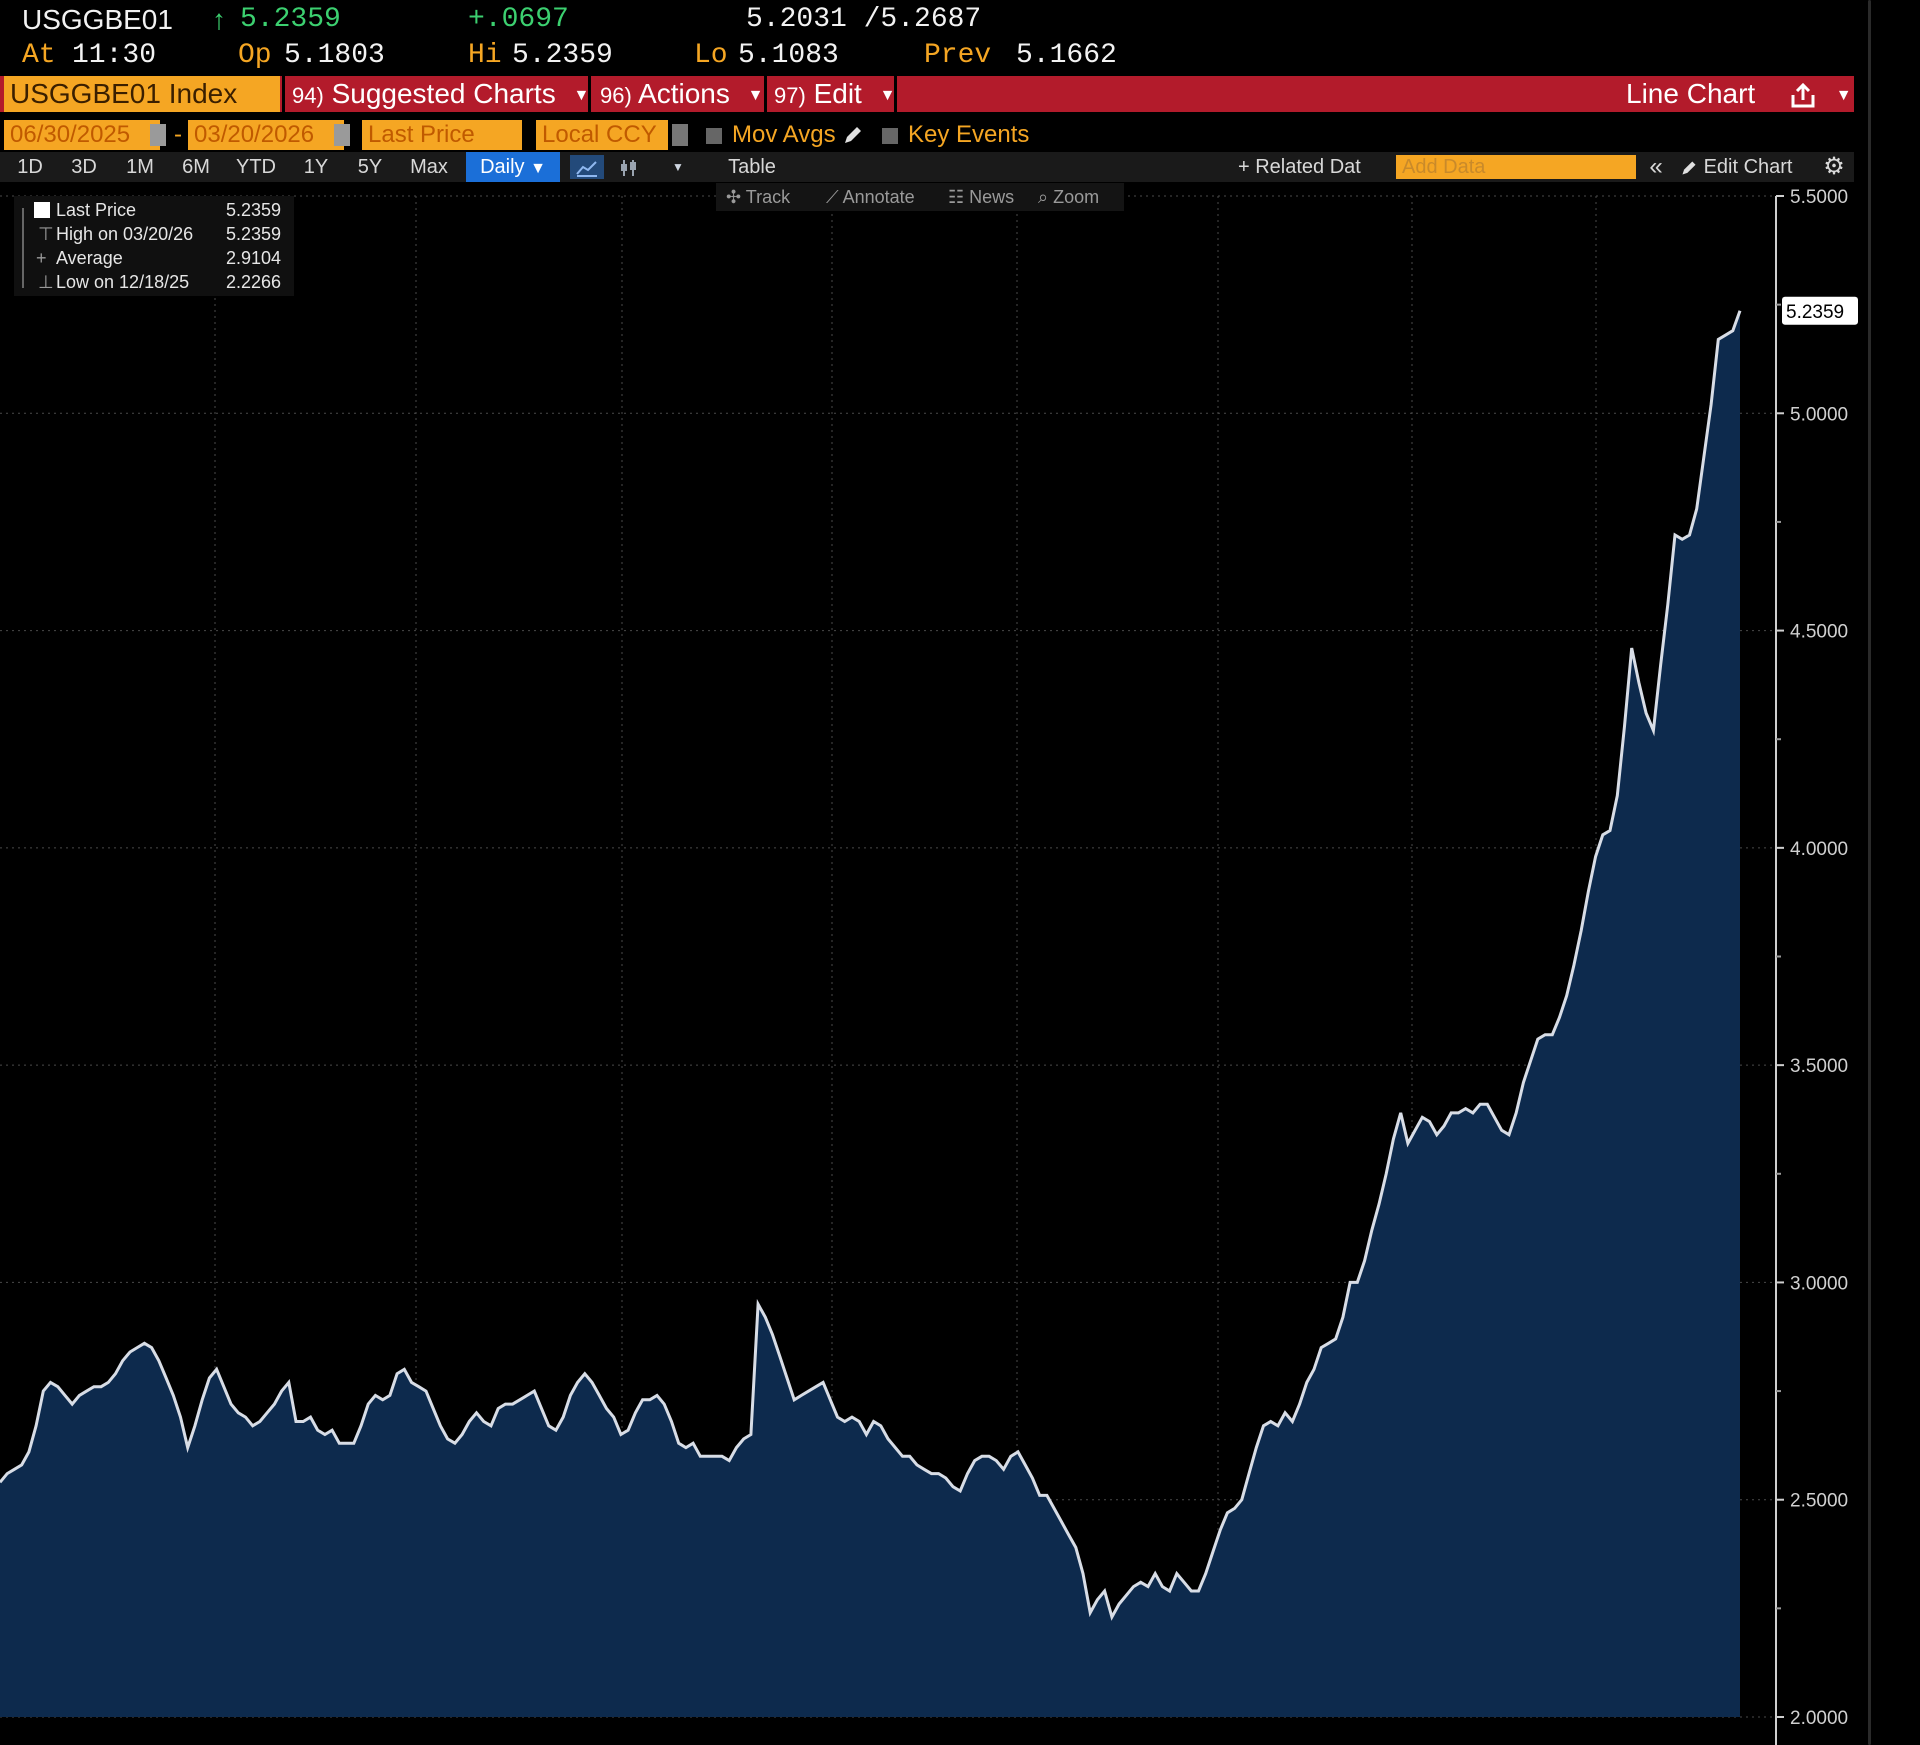 This screenshot has height=1745, width=1920. I want to click on annotate-tool: ⟋ Annotate, so click(870, 197).